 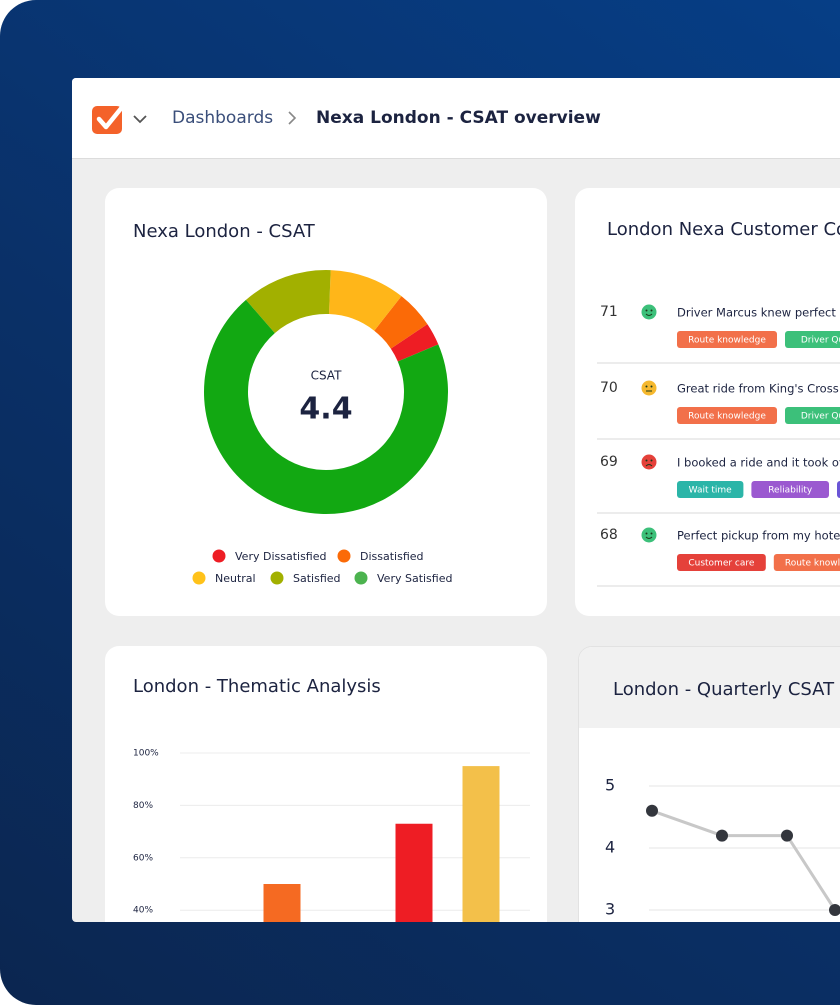 I want to click on tag-label: Wait time, so click(x=711, y=491).